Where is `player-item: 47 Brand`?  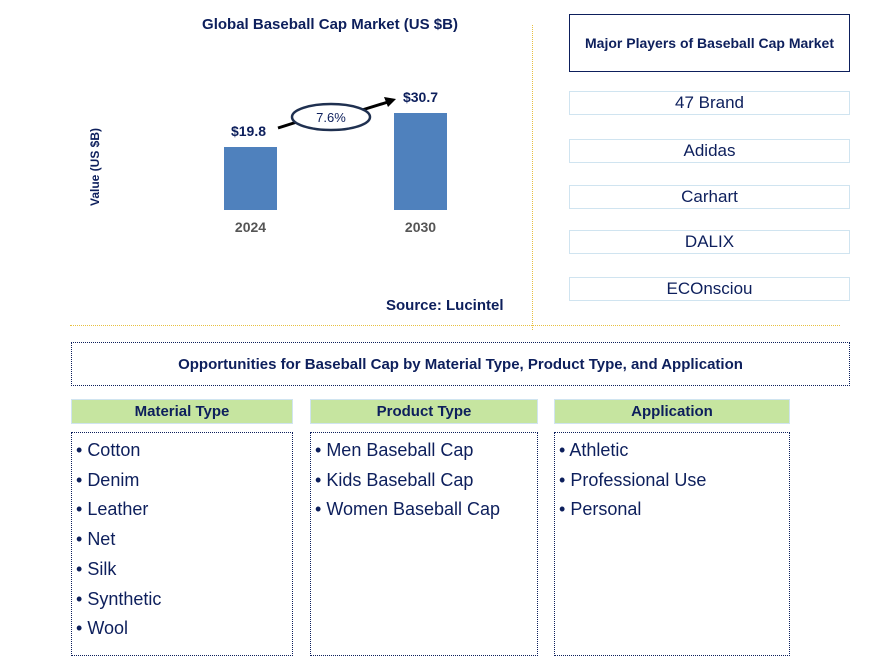 player-item: 47 Brand is located at coordinates (709, 103).